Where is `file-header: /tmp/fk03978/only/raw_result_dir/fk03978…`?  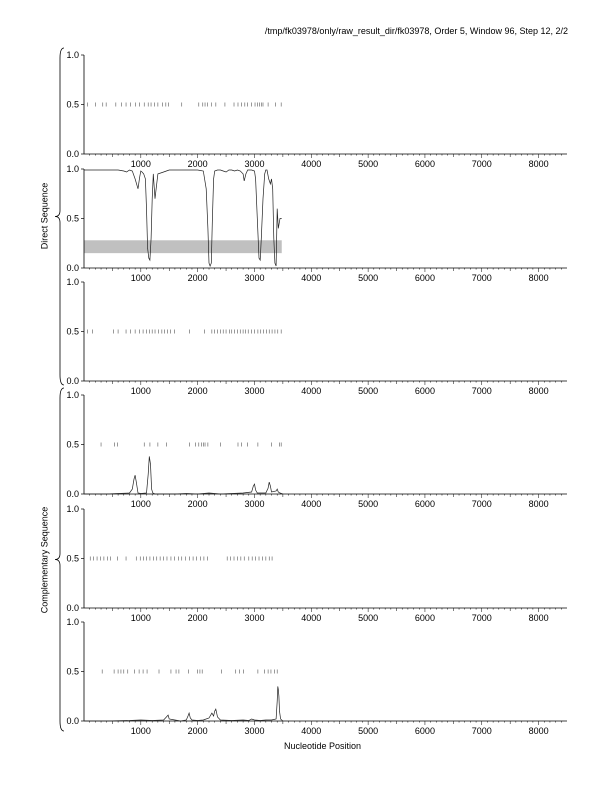
file-header: /tmp/fk03978/only/raw_result_dir/fk03978… is located at coordinates (416, 31).